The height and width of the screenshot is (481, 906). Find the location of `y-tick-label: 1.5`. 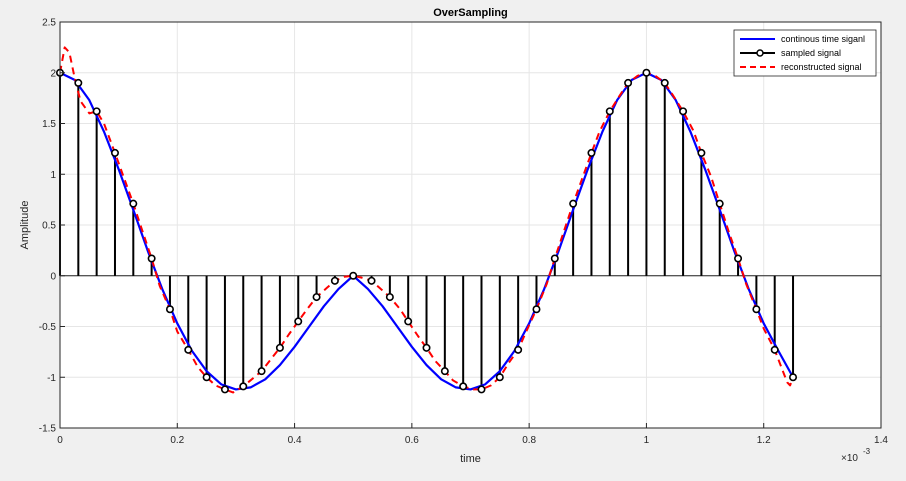

y-tick-label: 1.5 is located at coordinates (49, 124).